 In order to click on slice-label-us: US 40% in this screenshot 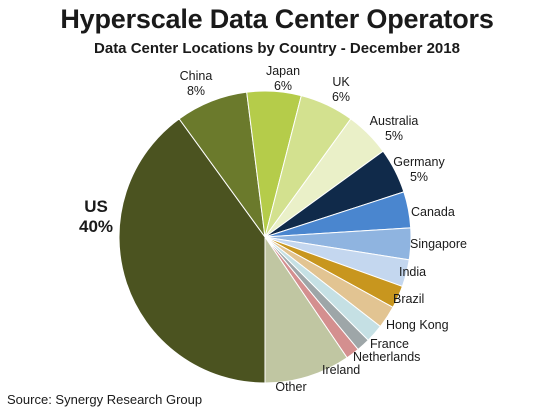, I will do `click(96, 216)`.